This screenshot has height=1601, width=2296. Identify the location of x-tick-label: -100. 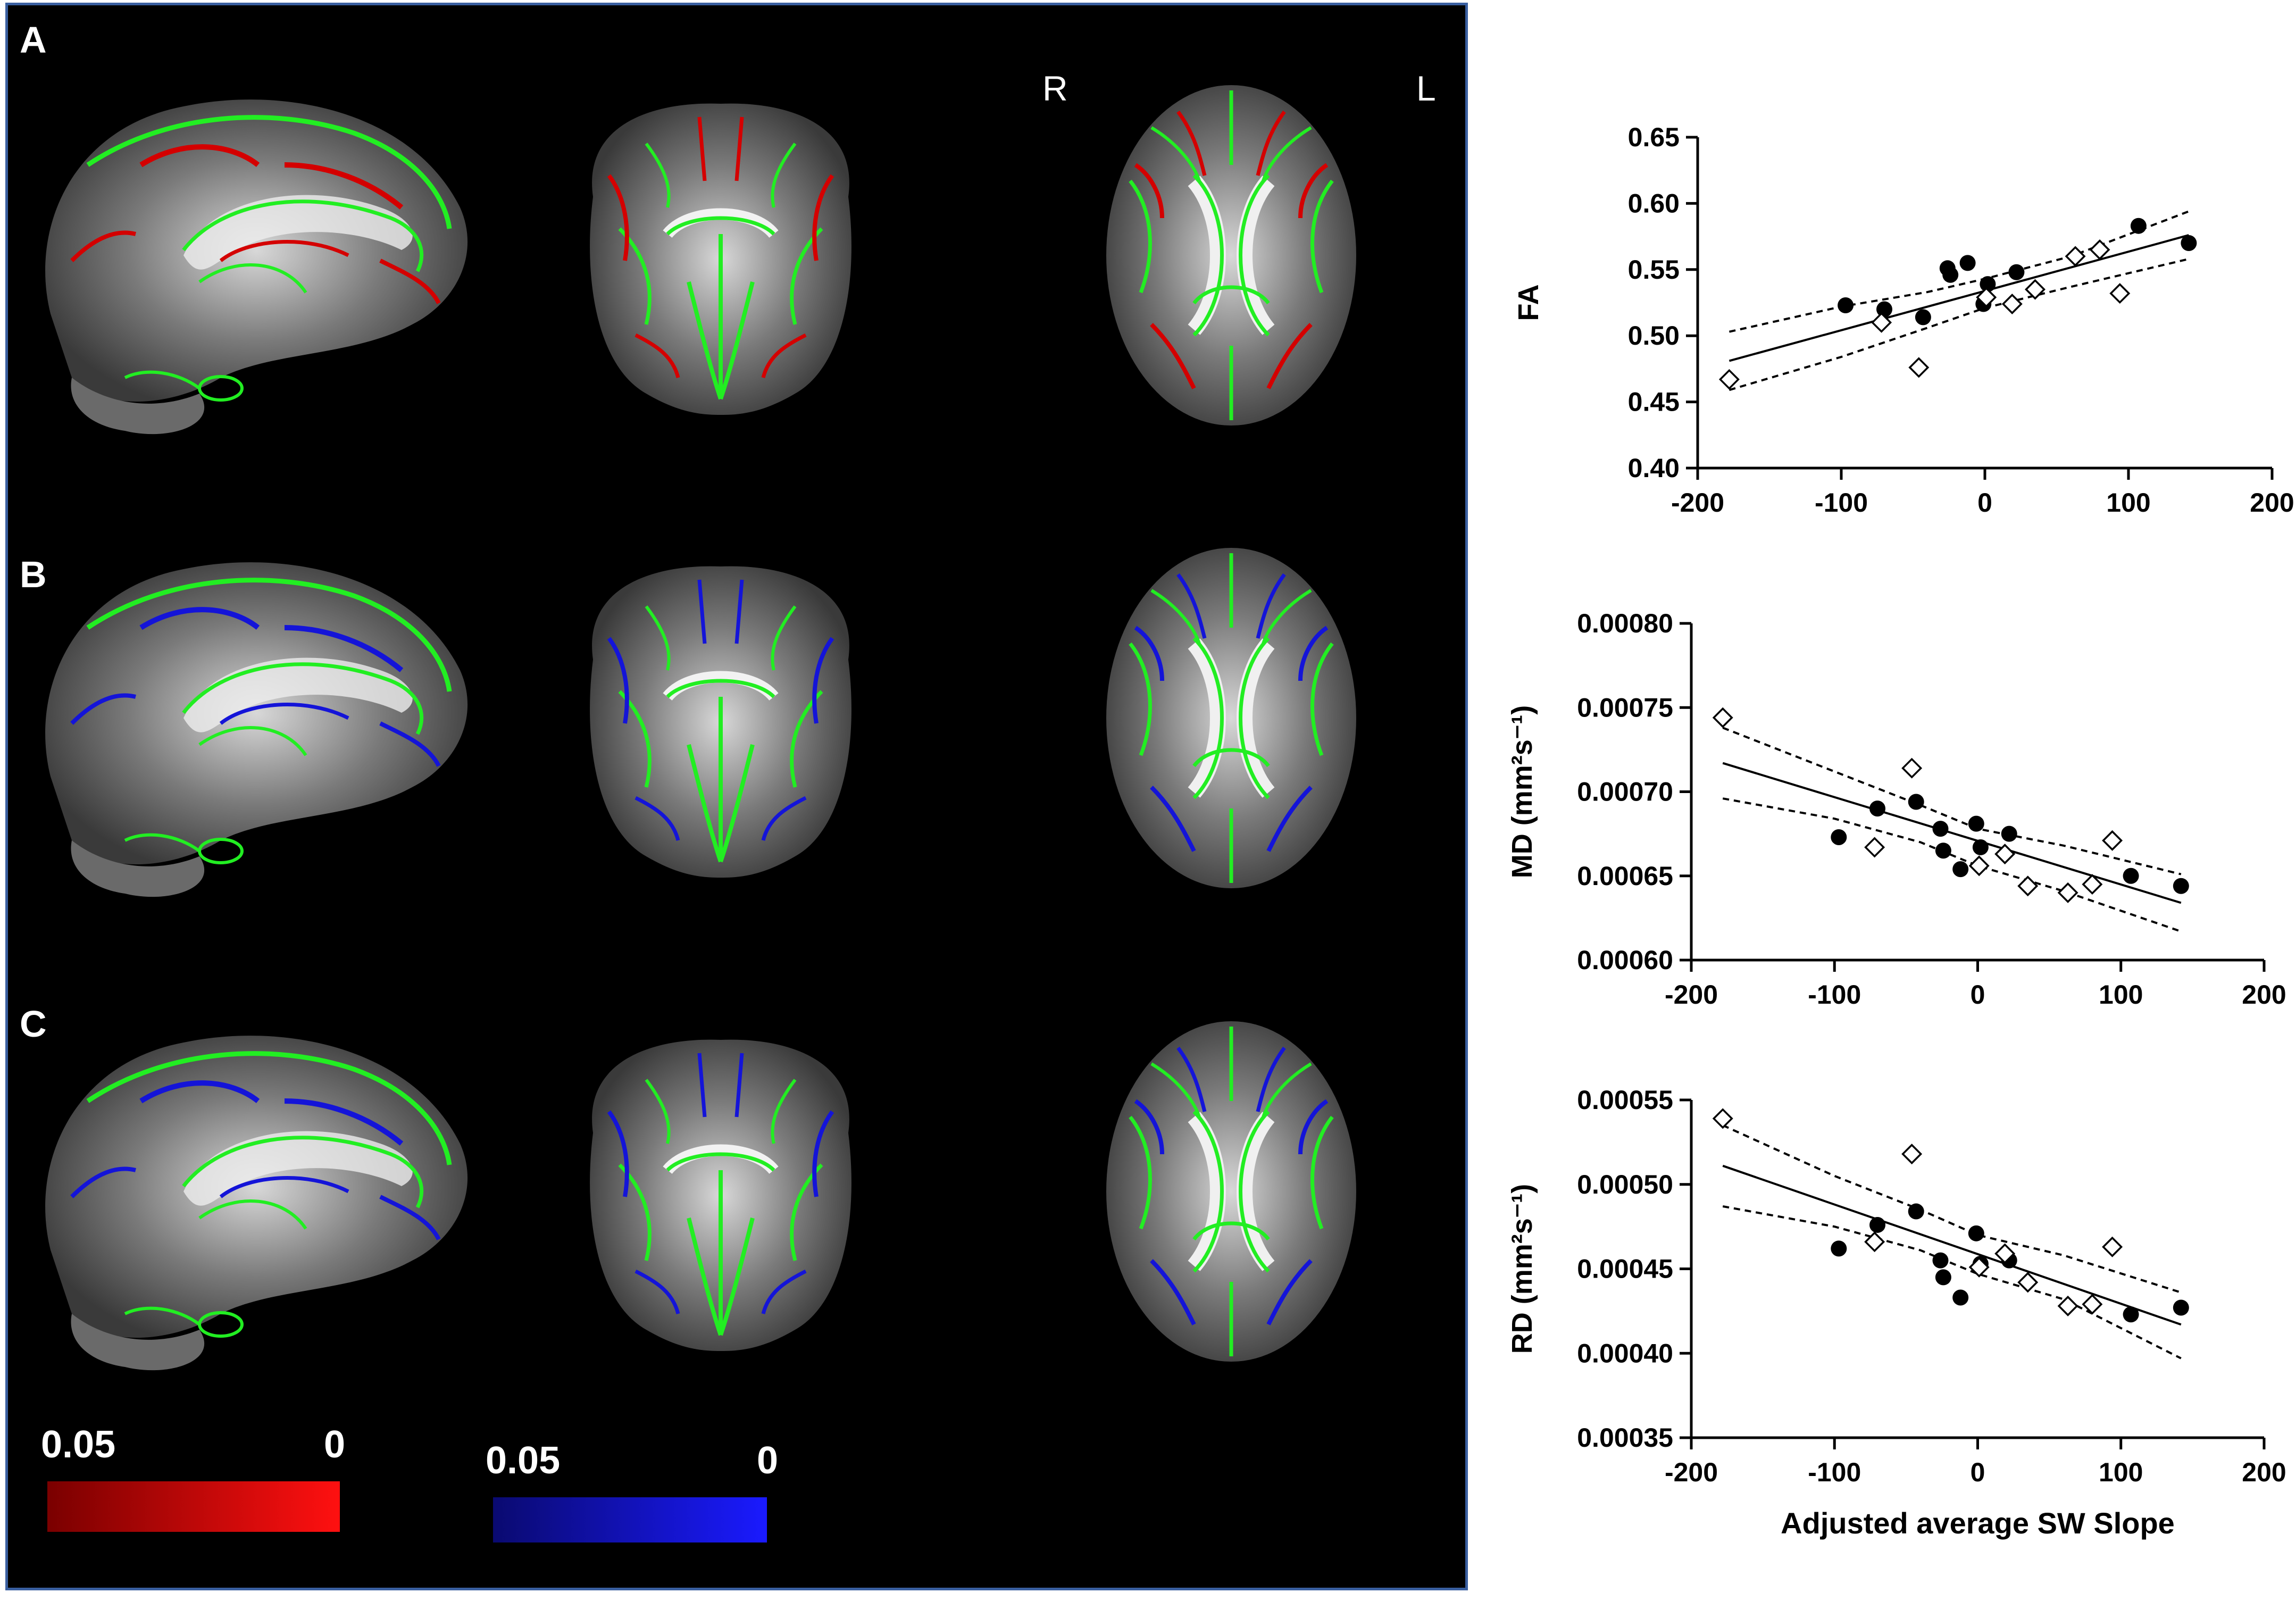
(1834, 995).